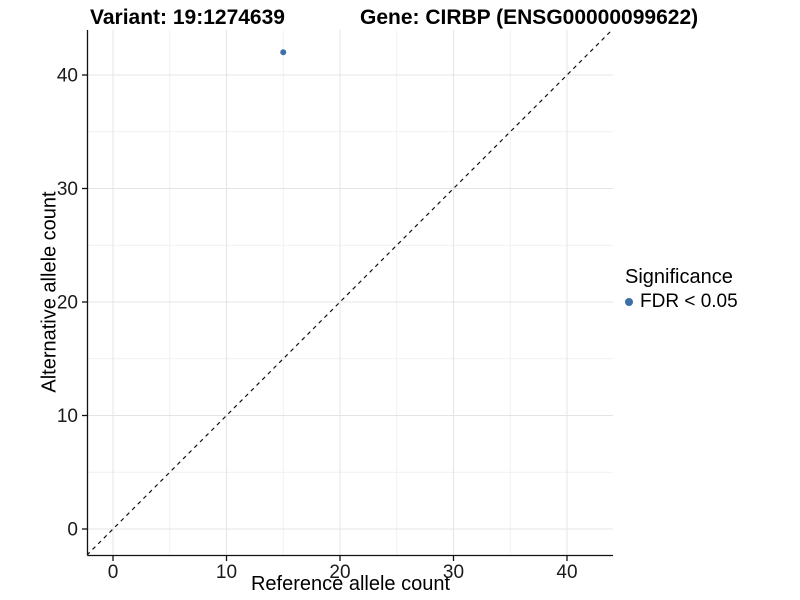  I want to click on x-tick-label: 10, so click(226, 572).